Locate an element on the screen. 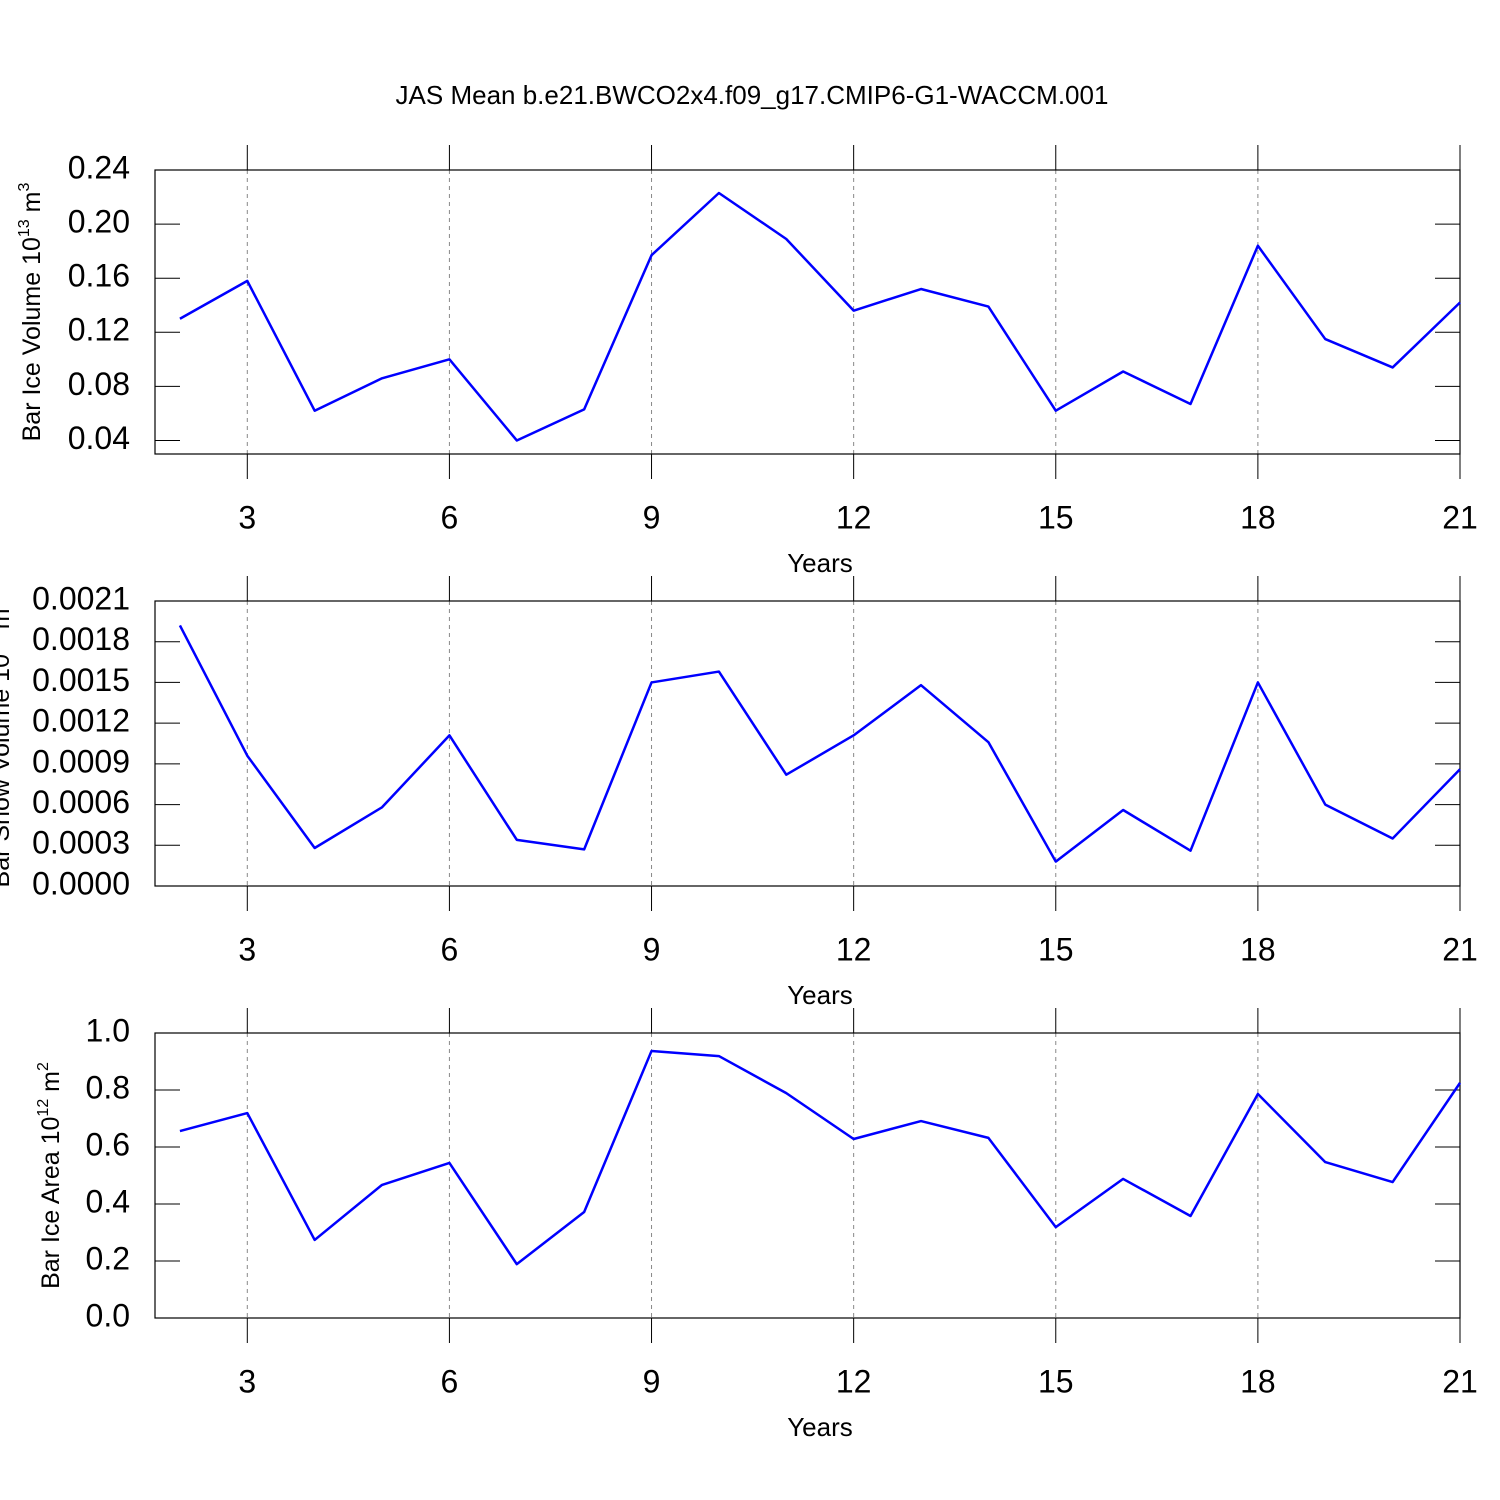 This screenshot has height=1500, width=1500. y-tick-label: 0.0015 is located at coordinates (81, 680).